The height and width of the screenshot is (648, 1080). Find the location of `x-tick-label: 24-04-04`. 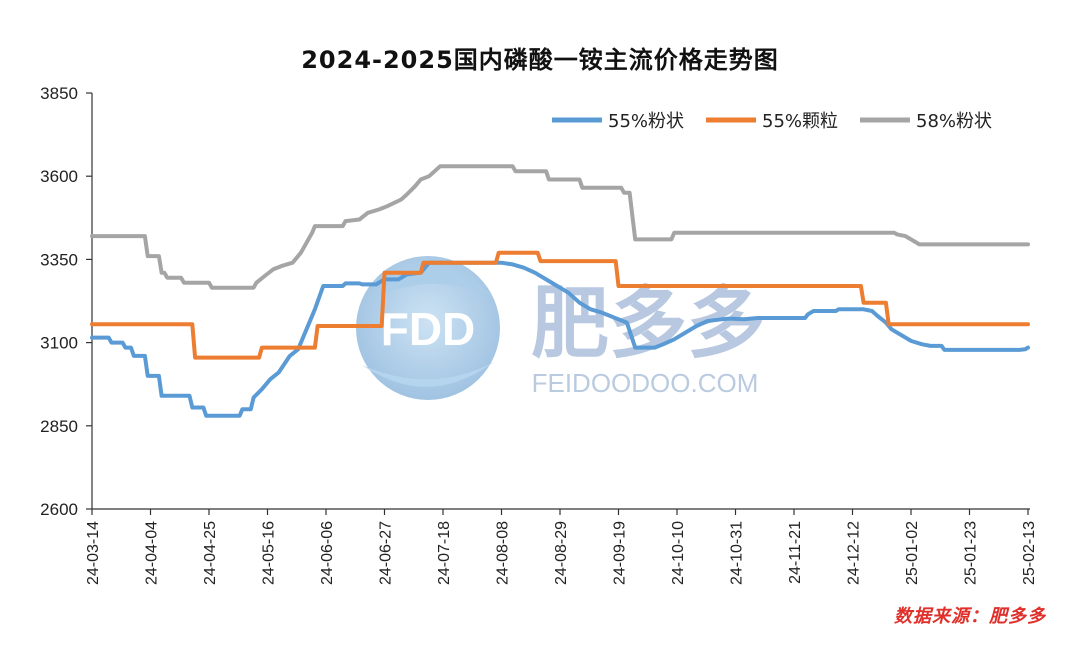

x-tick-label: 24-04-04 is located at coordinates (152, 553).